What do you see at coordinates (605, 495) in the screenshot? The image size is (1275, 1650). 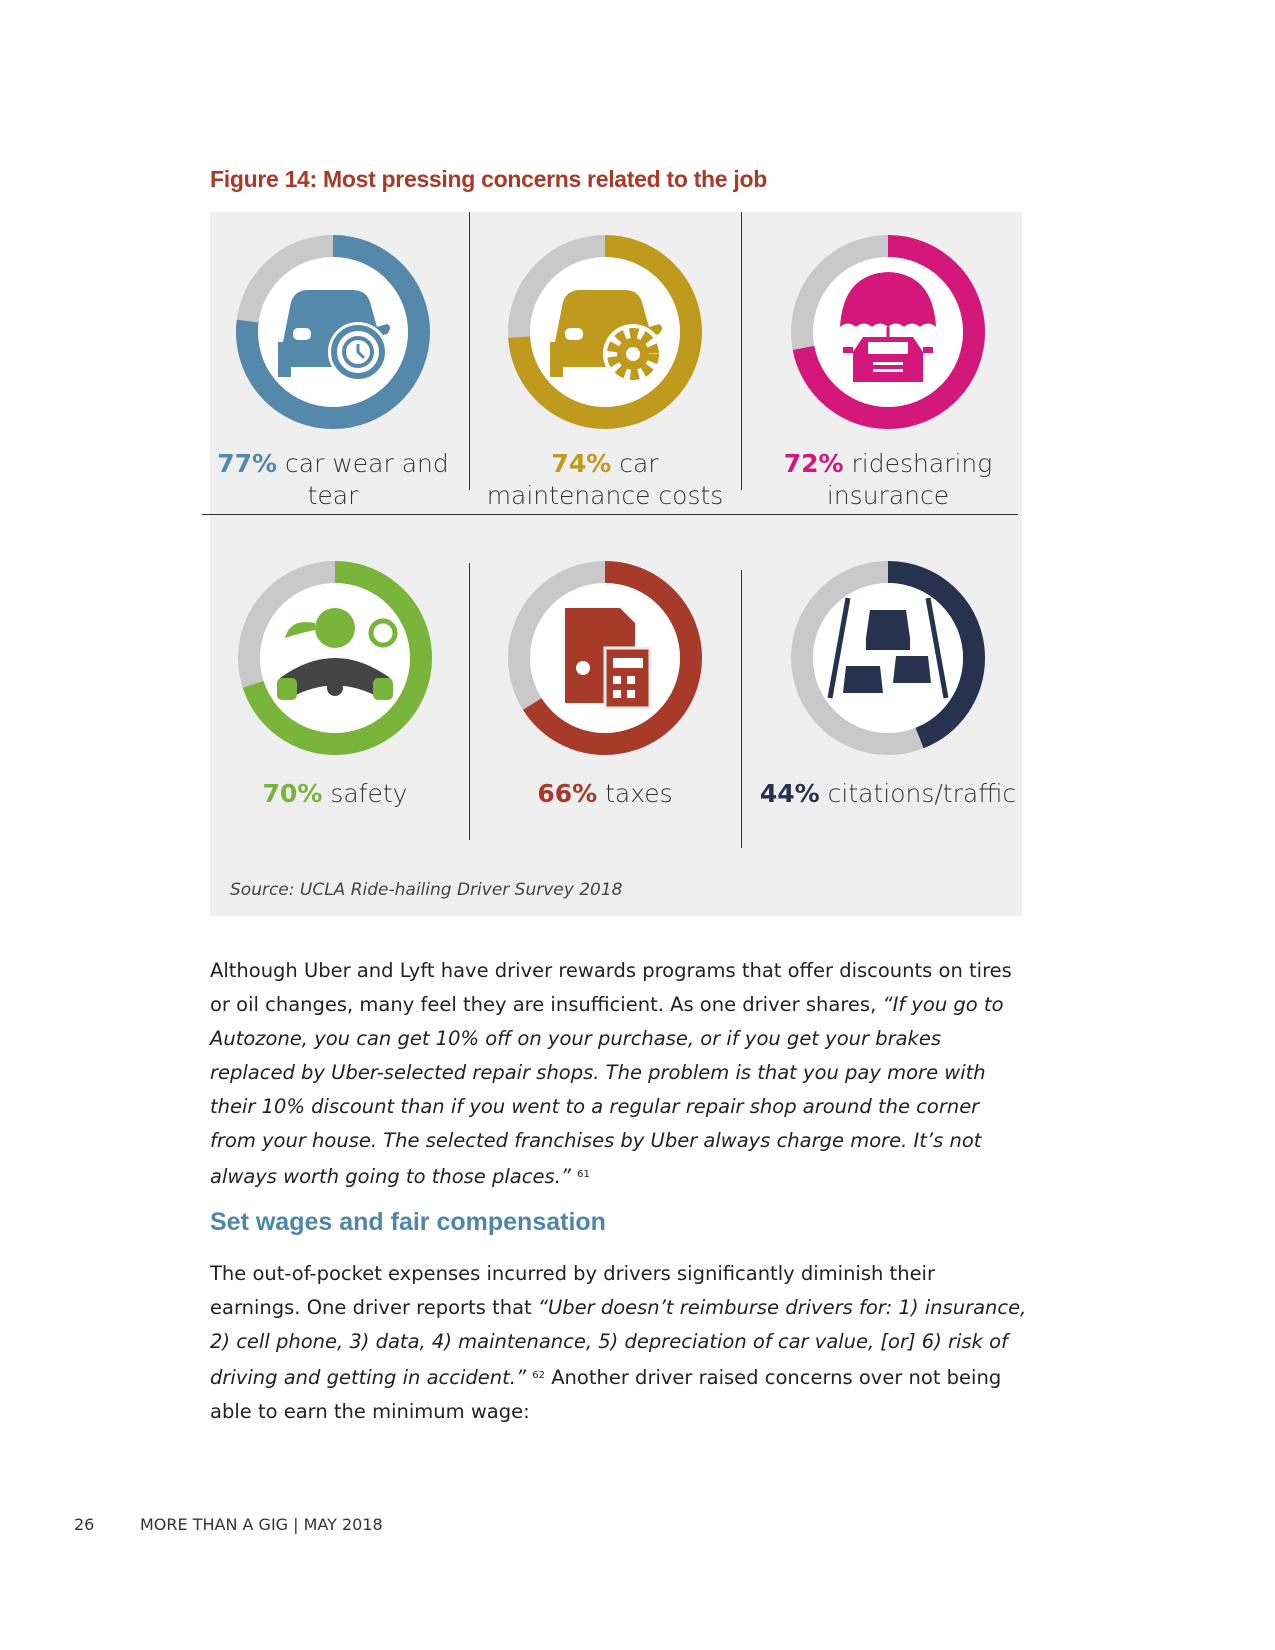 I see `label-text: maintenance costs` at bounding box center [605, 495].